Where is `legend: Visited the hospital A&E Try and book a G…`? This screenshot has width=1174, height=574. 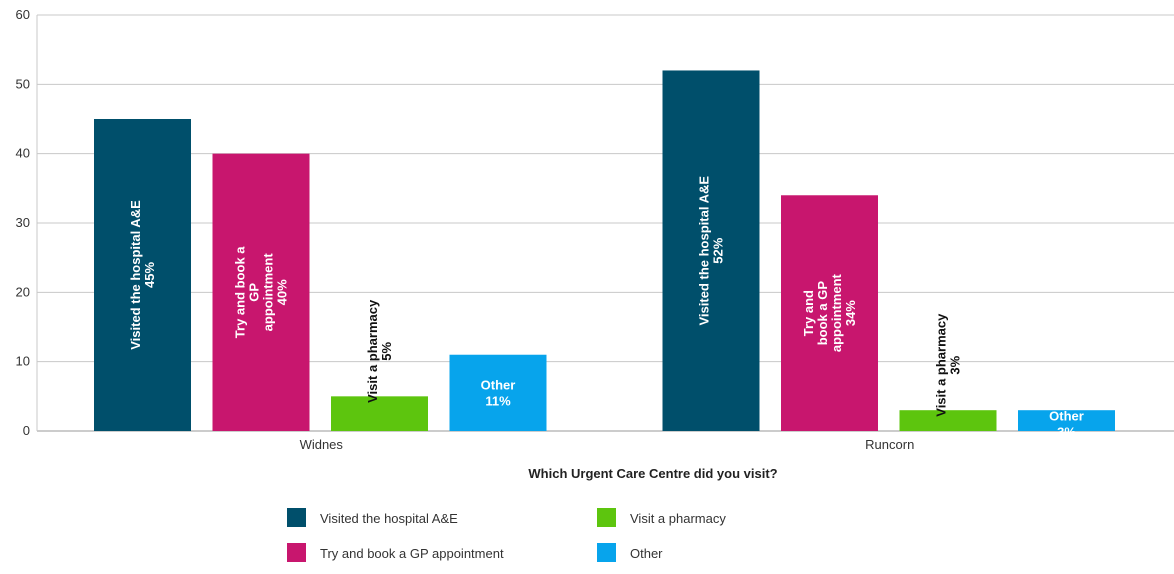
legend: Visited the hospital A&E Try and book a G… is located at coordinates (506, 535).